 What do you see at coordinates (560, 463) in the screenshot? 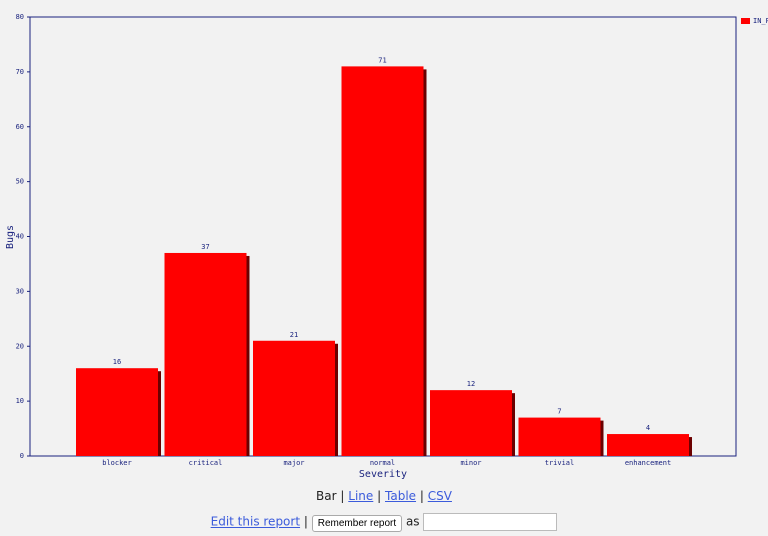
I see `x-tick-label: trivial` at bounding box center [560, 463].